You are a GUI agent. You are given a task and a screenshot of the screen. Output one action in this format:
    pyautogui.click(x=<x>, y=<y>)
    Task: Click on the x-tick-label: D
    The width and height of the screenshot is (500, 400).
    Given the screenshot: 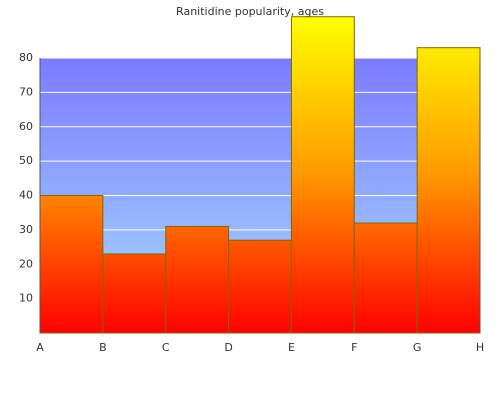 What is the action you would take?
    pyautogui.click(x=228, y=347)
    